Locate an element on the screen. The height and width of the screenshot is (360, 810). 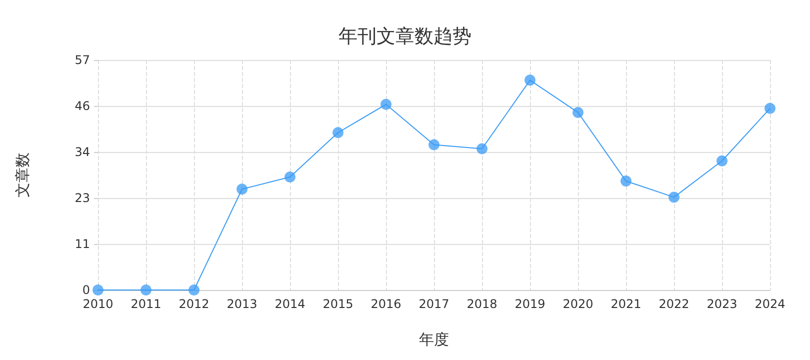
y-tick-label: 46 is located at coordinates (82, 106).